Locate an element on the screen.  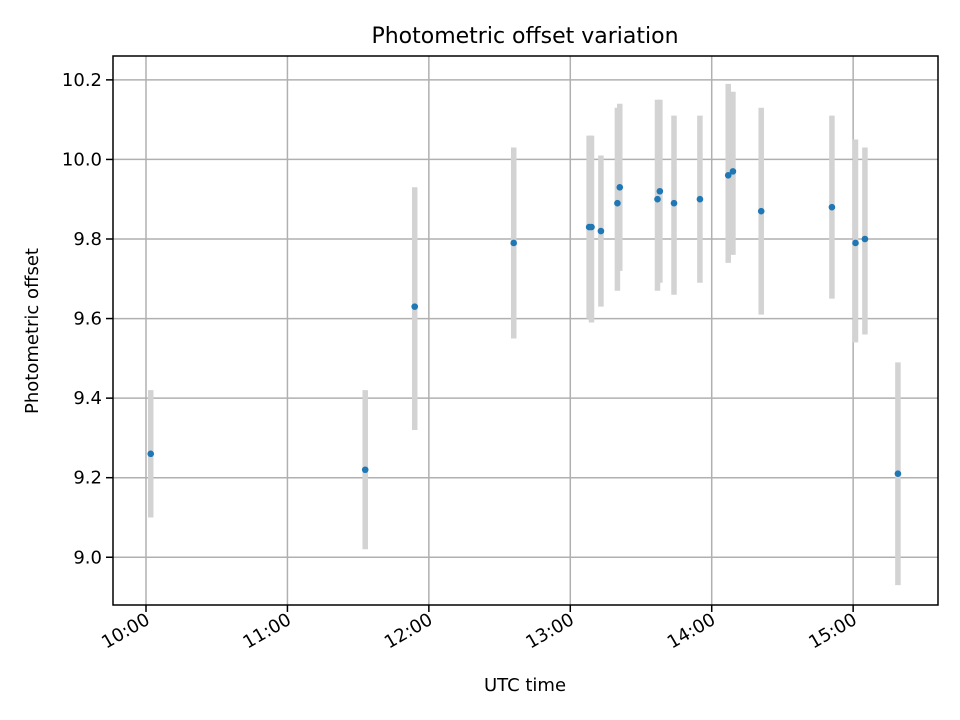
x-tick-label: 10:00 is located at coordinates (125, 631).